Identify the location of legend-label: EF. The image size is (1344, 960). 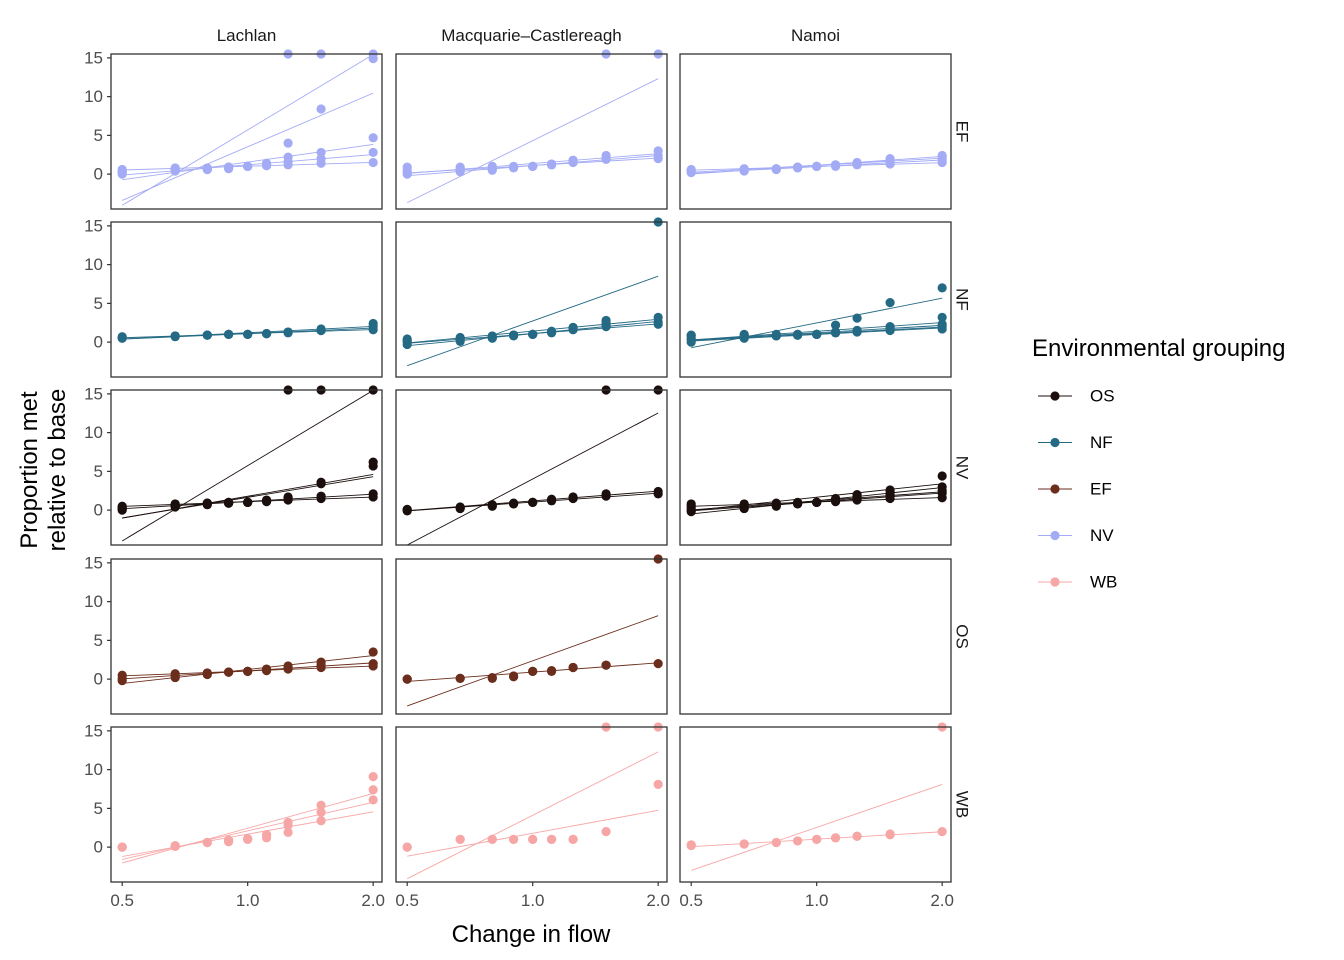
(1101, 489).